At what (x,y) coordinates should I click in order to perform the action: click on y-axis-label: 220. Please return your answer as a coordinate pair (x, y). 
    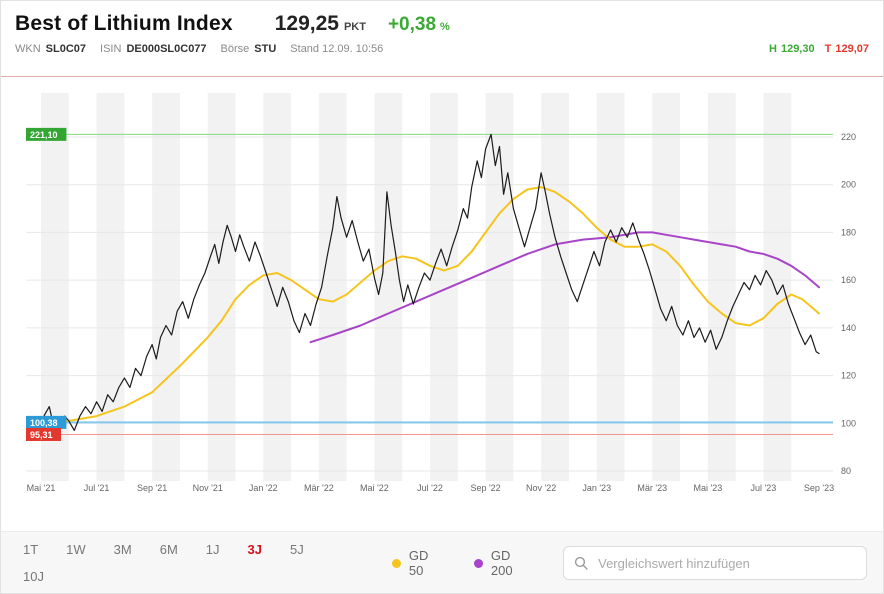
    Looking at the image, I should click on (848, 137).